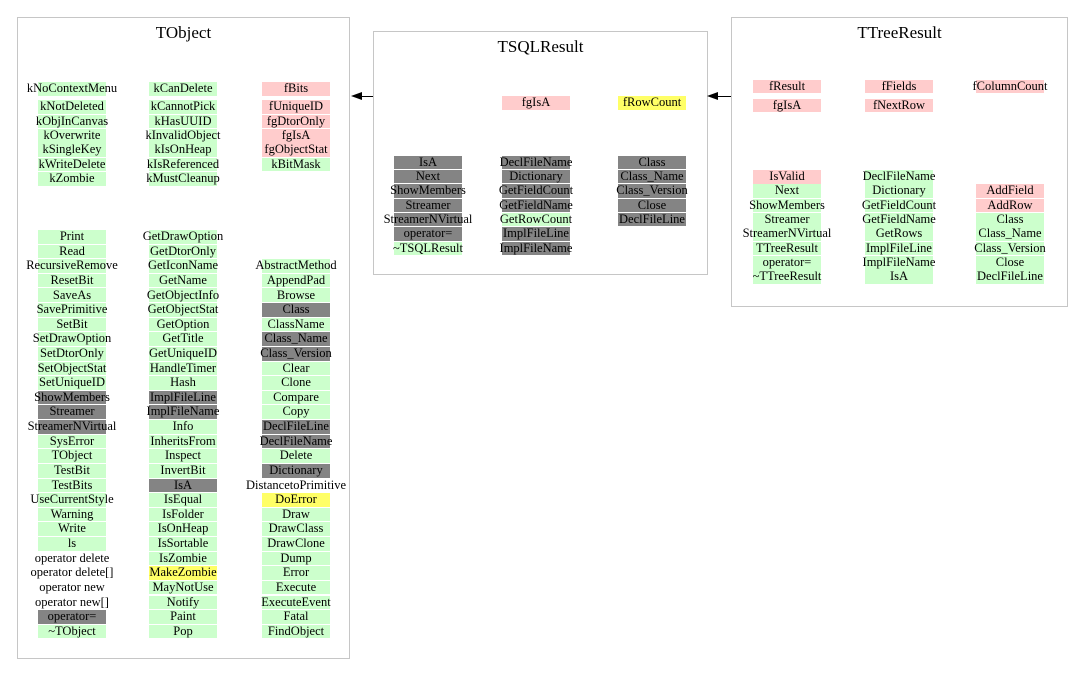 The image size is (1080, 687). Describe the element at coordinates (183, 295) in the screenshot. I see `member-cell: GetObjectInfo` at that location.